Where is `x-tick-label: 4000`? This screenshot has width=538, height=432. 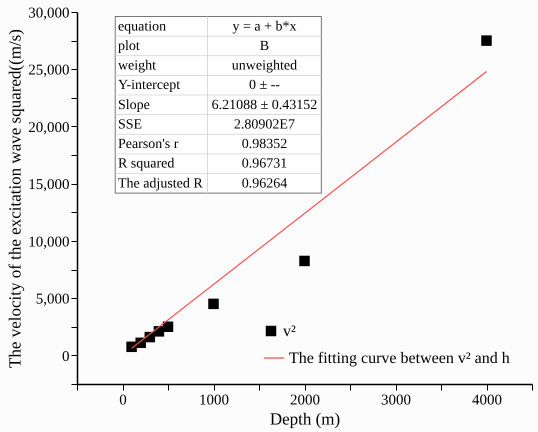
x-tick-label: 4000 is located at coordinates (487, 400).